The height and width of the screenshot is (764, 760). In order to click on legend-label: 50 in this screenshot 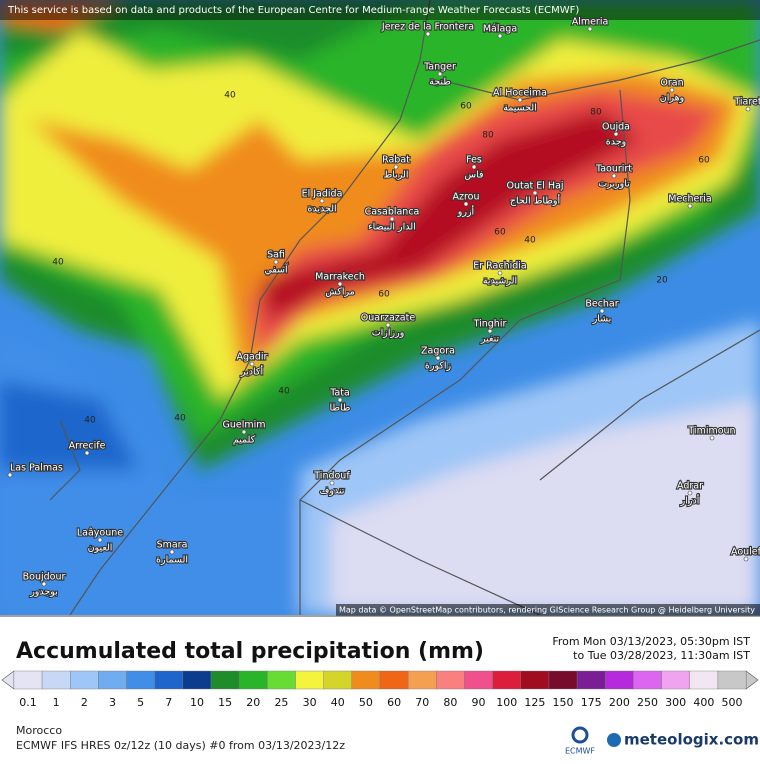, I will do `click(366, 702)`.